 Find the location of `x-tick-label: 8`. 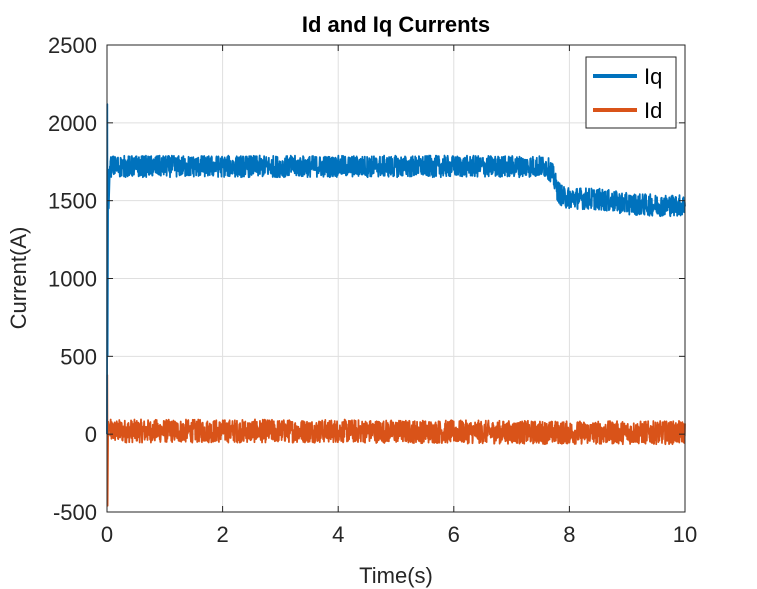

x-tick-label: 8 is located at coordinates (569, 534).